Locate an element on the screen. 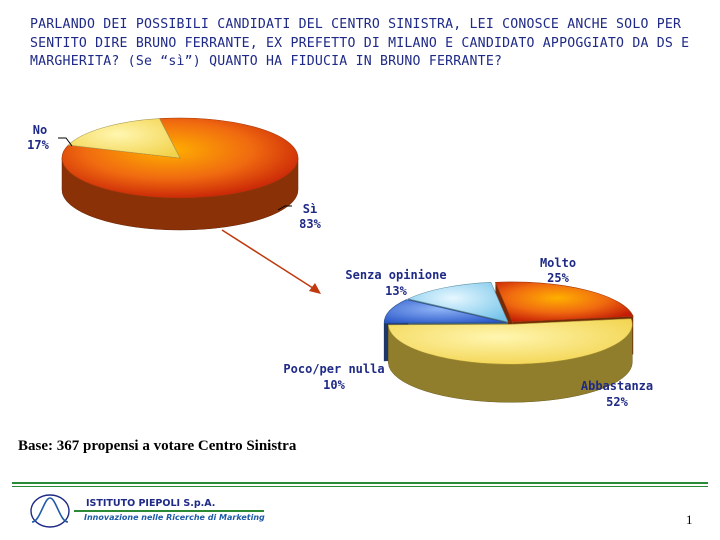  label-abbastanza-name: Abbastanza is located at coordinates (617, 386).